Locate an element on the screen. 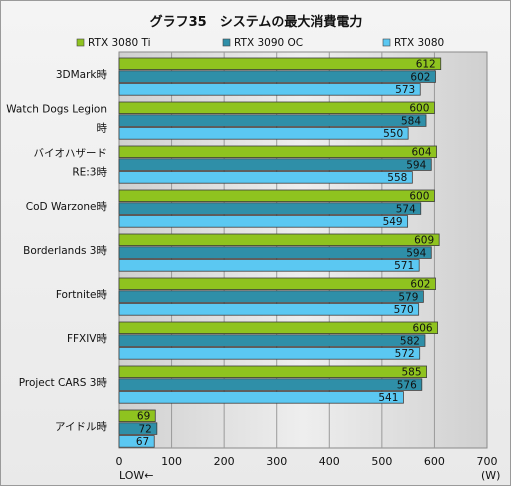  chart-title: グラフ35 システムの最大消費電力 is located at coordinates (256, 22).